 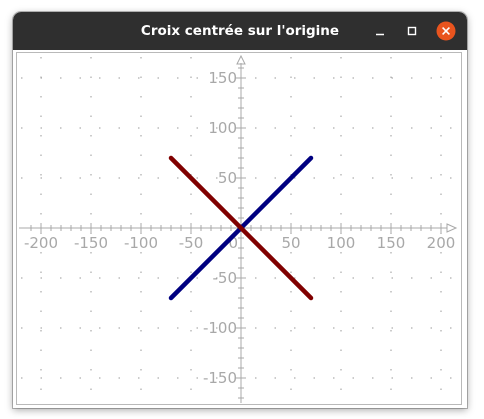 What do you see at coordinates (222, 78) in the screenshot?
I see `y-tick-label: 150` at bounding box center [222, 78].